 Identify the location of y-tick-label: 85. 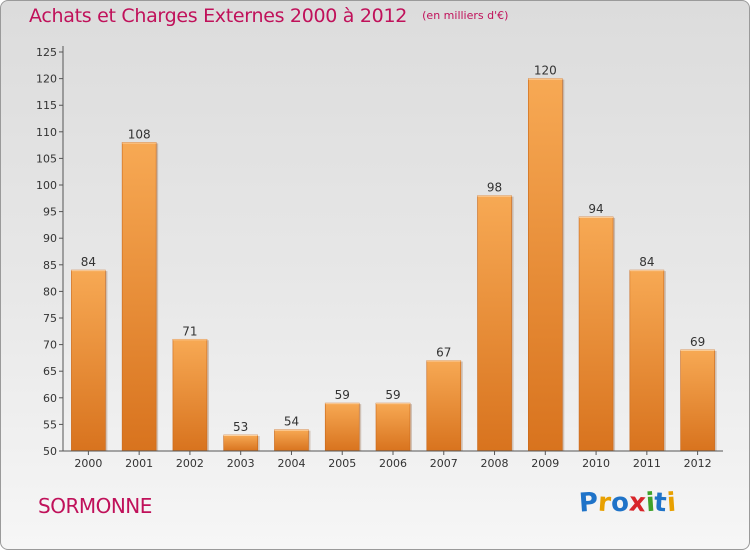
(50, 265).